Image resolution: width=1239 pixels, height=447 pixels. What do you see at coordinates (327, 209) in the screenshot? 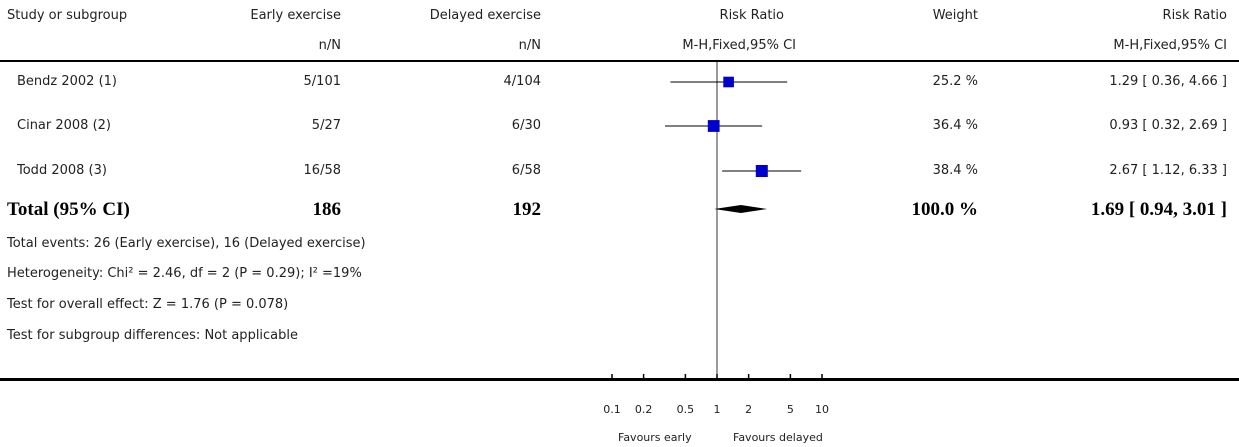
I see `total-early: 186` at bounding box center [327, 209].